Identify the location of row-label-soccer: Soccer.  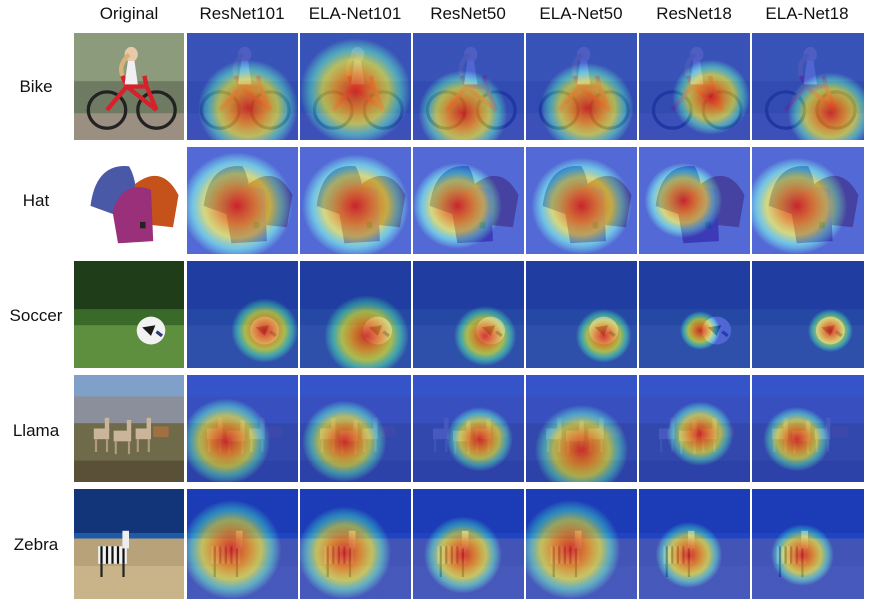
(36, 315).